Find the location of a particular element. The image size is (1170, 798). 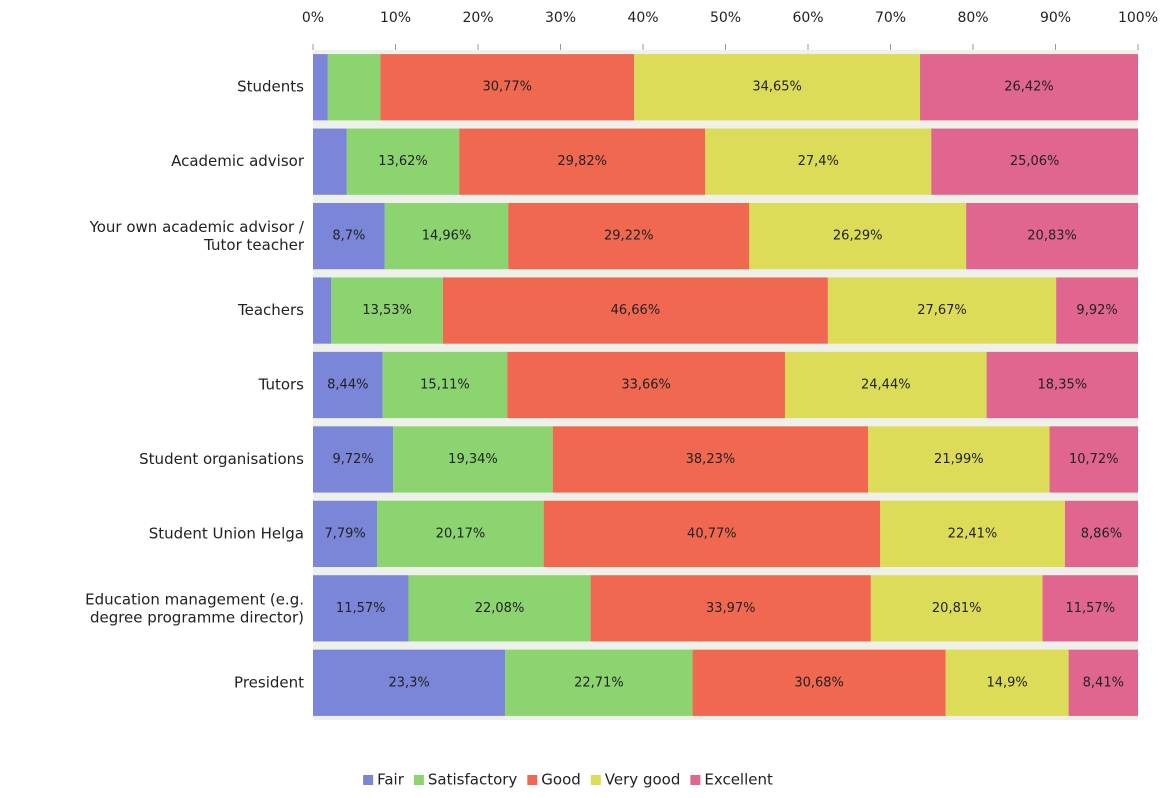

data-label: 8,44% is located at coordinates (347, 385).